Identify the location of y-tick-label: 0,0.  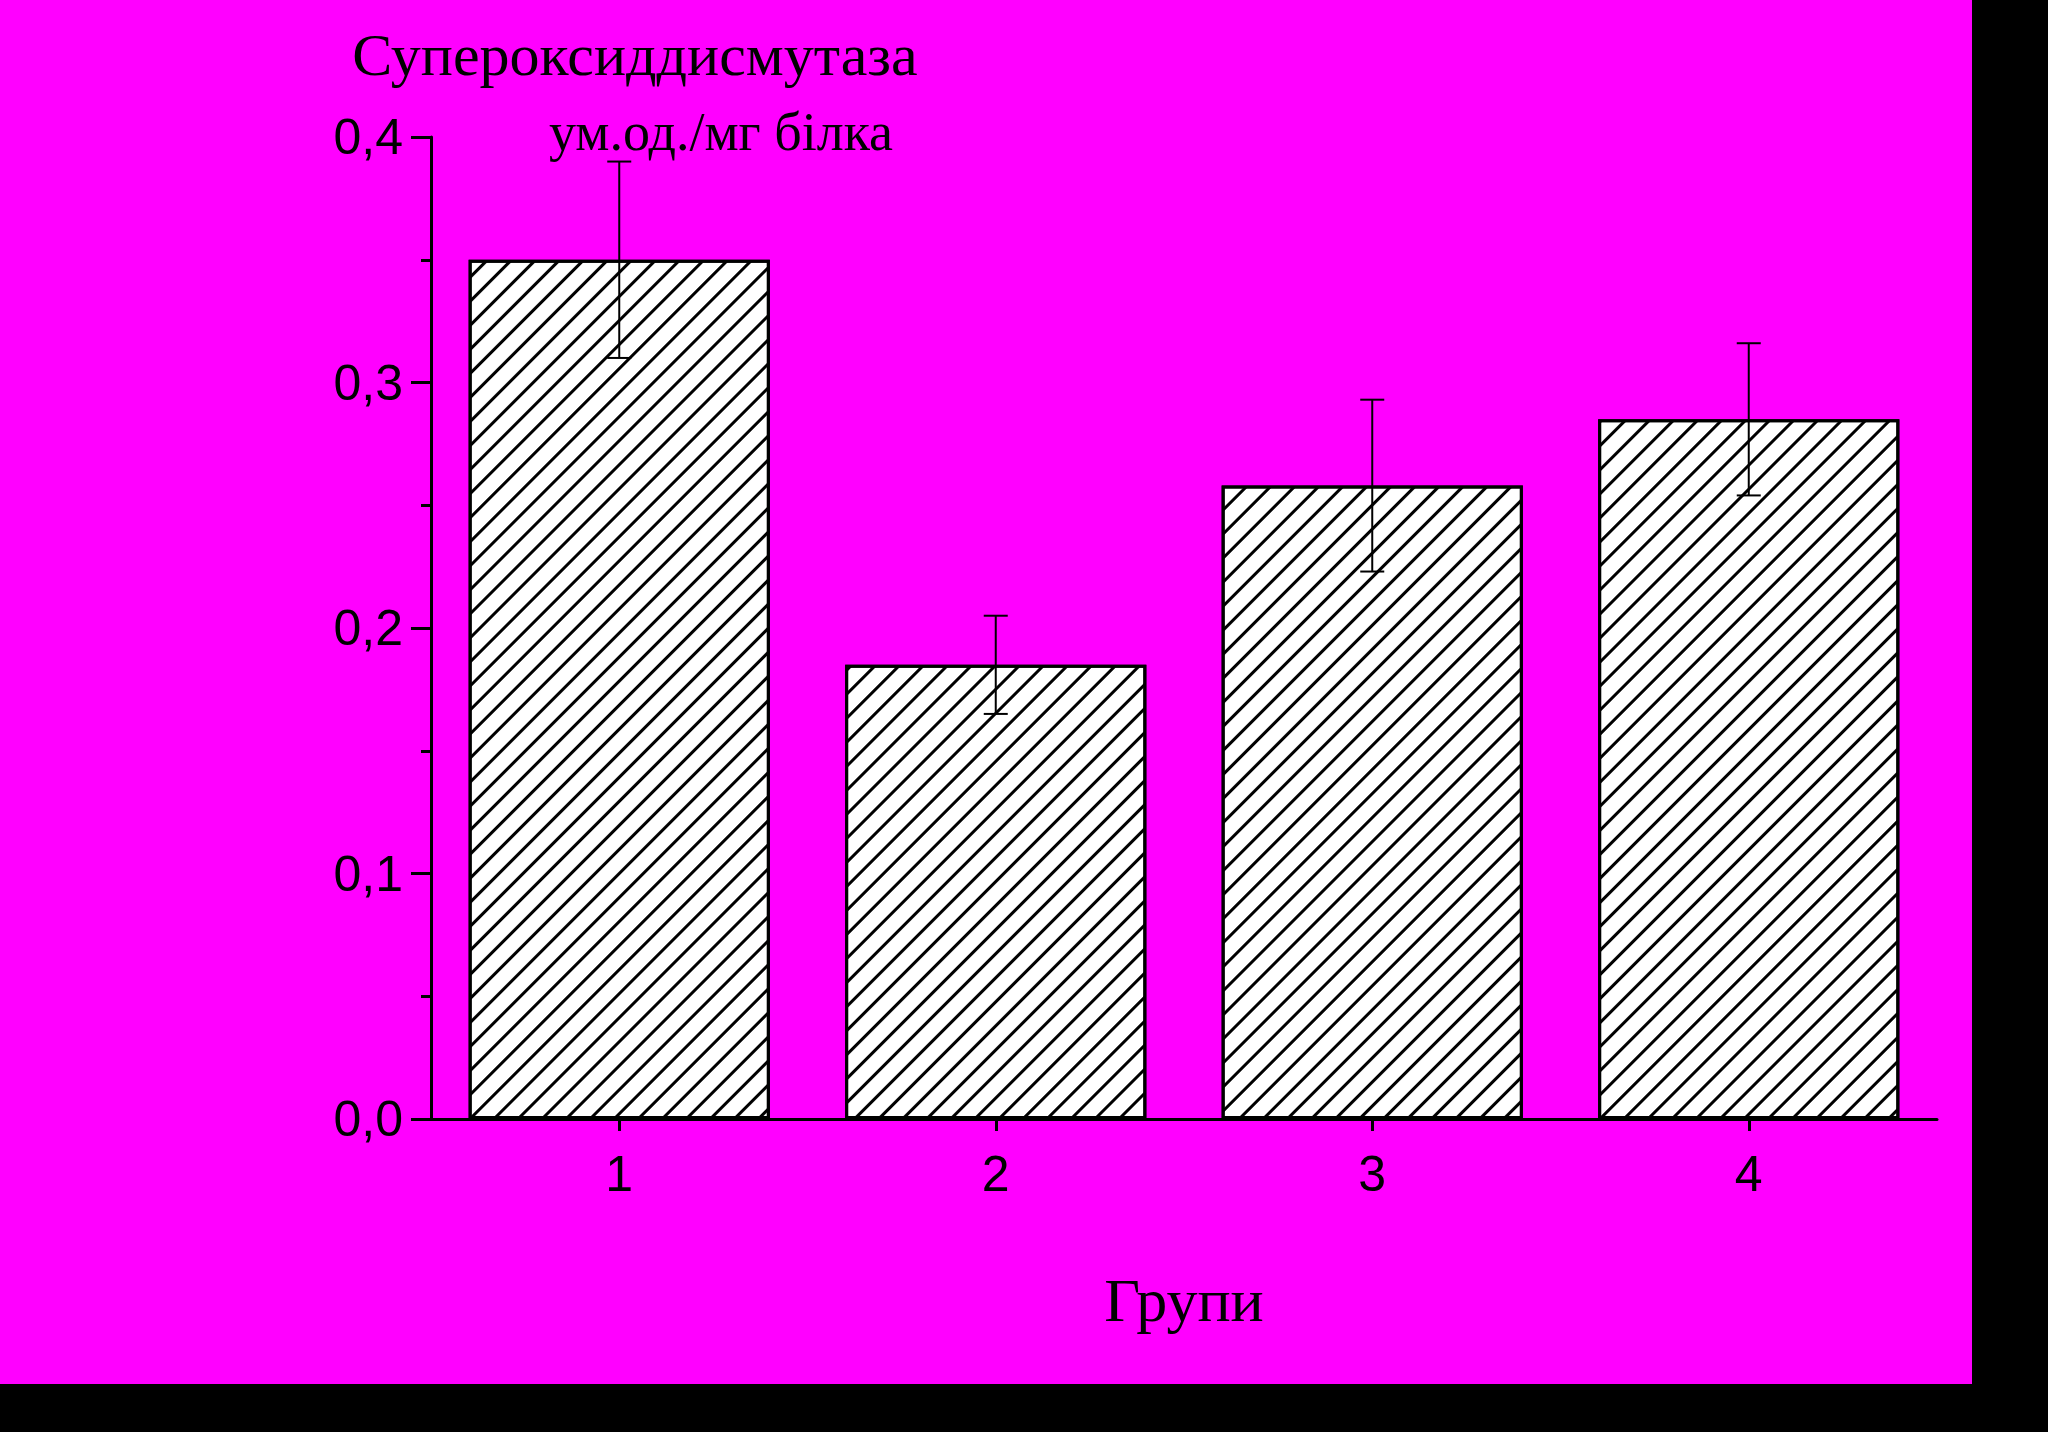
(368, 1119).